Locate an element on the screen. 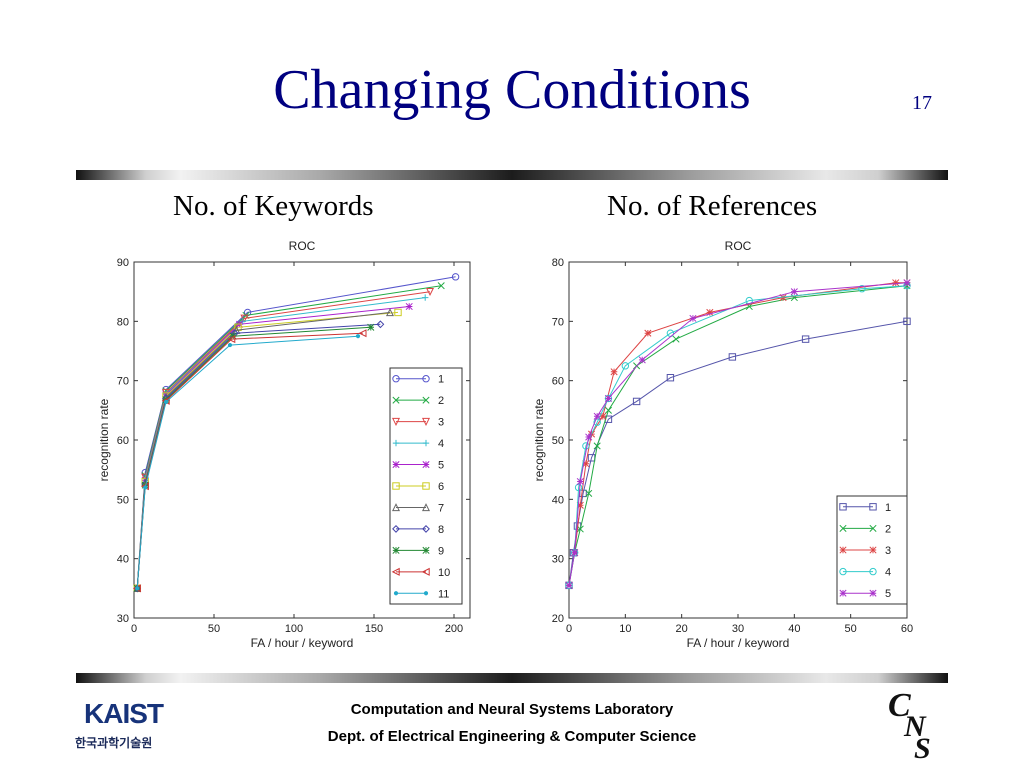 Image resolution: width=1024 pixels, height=768 pixels. legend-label: 1 is located at coordinates (888, 508).